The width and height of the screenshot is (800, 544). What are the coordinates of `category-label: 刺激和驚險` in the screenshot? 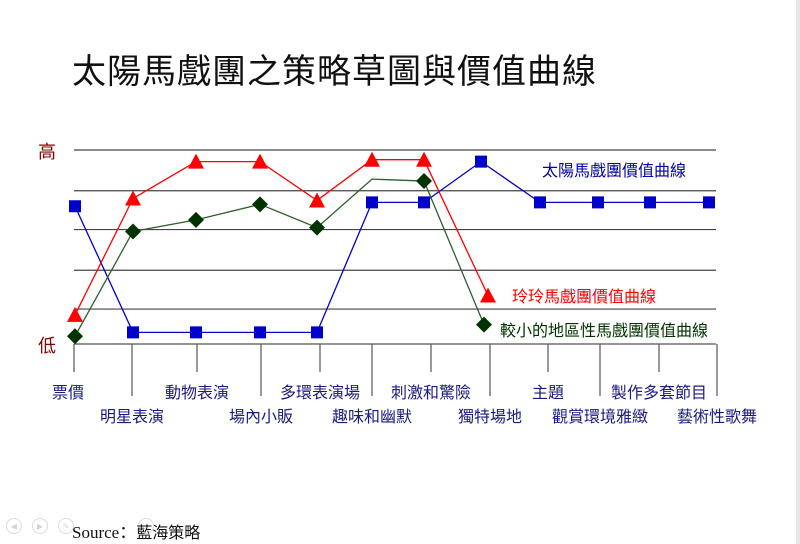 It's located at (431, 392).